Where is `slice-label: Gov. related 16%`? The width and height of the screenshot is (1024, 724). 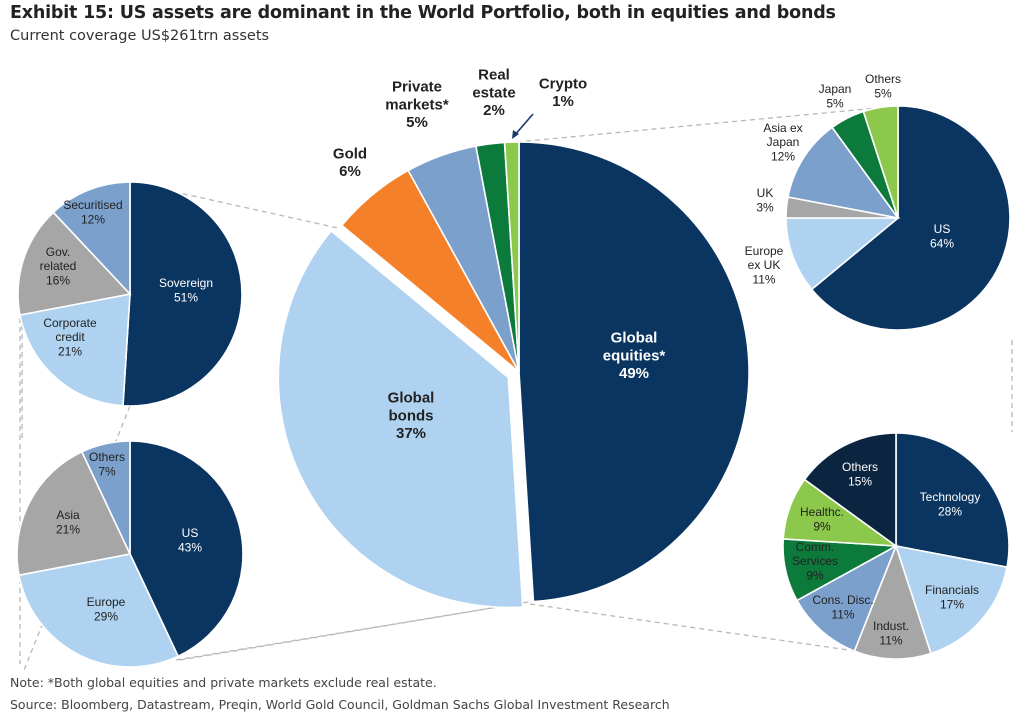 slice-label: Gov. related 16% is located at coordinates (58, 266).